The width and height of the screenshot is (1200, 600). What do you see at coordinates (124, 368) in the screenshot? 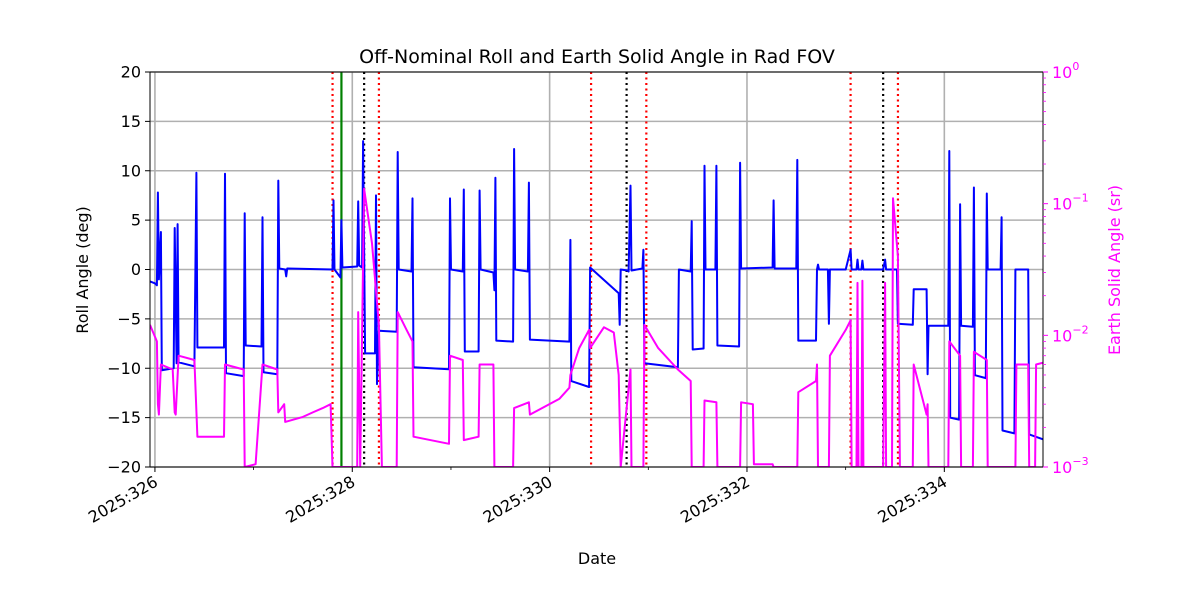
I see `y-tick-label: −10` at bounding box center [124, 368].